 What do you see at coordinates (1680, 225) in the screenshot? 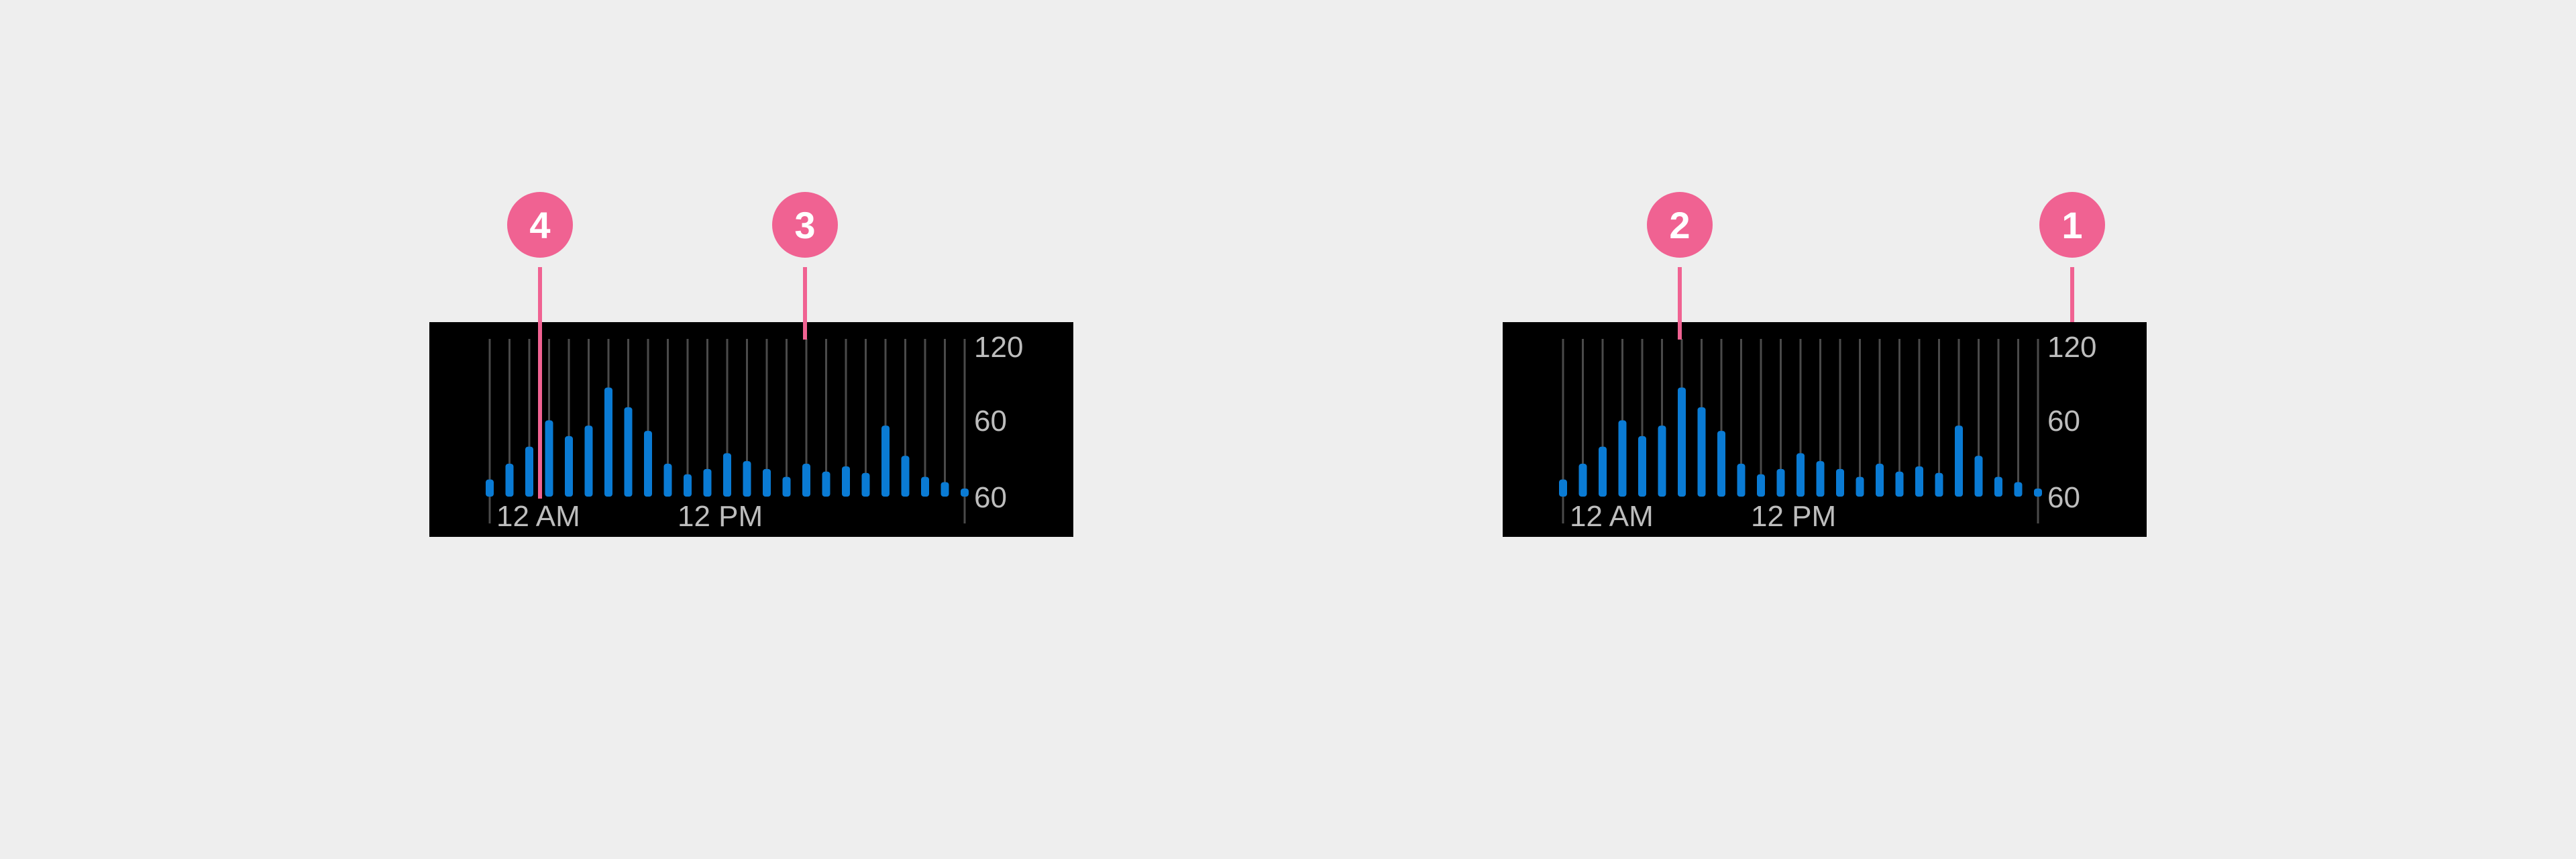
I see `callout-badge: 2` at bounding box center [1680, 225].